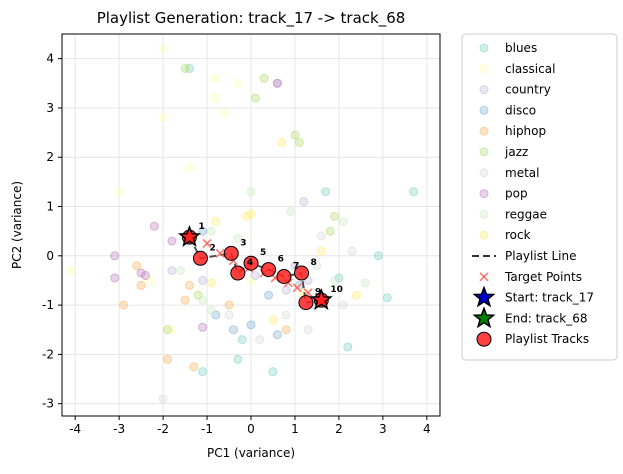  What do you see at coordinates (339, 429) in the screenshot?
I see `x-tick-label: 2` at bounding box center [339, 429].